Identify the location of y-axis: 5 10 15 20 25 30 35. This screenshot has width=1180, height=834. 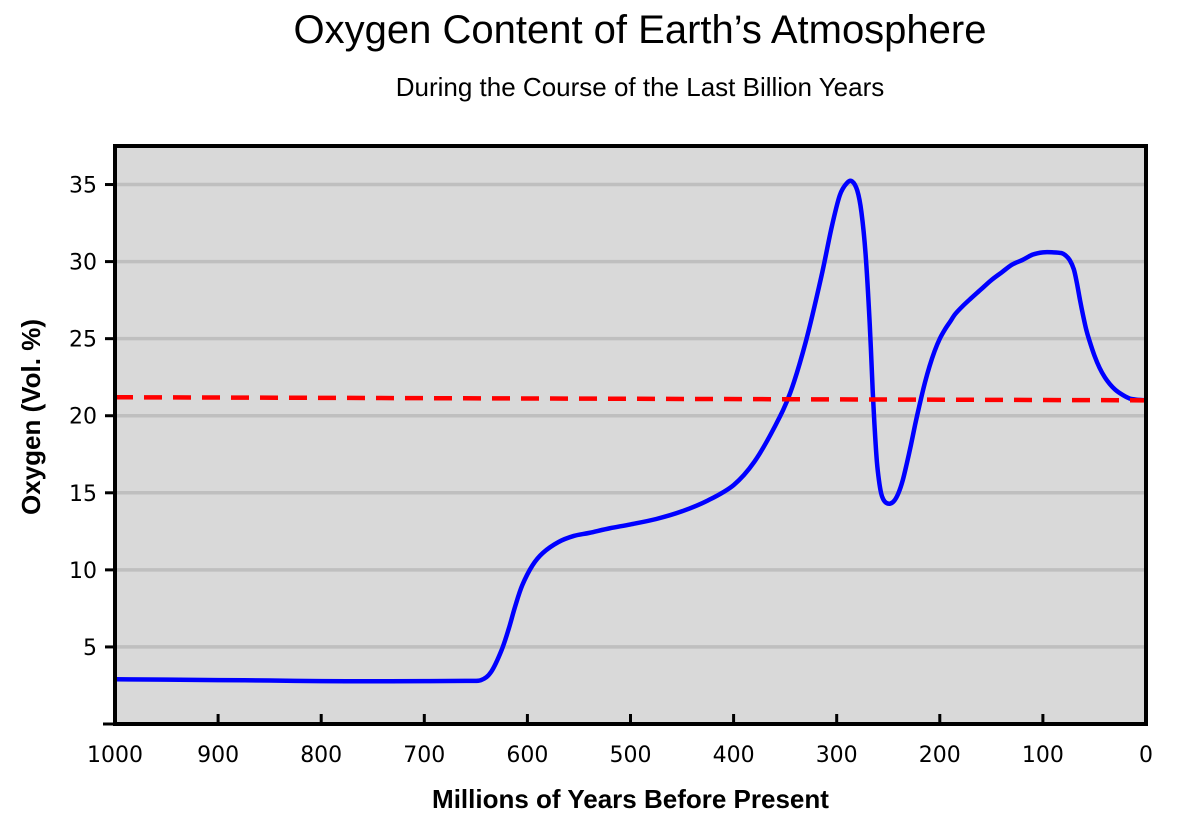
(92, 450).